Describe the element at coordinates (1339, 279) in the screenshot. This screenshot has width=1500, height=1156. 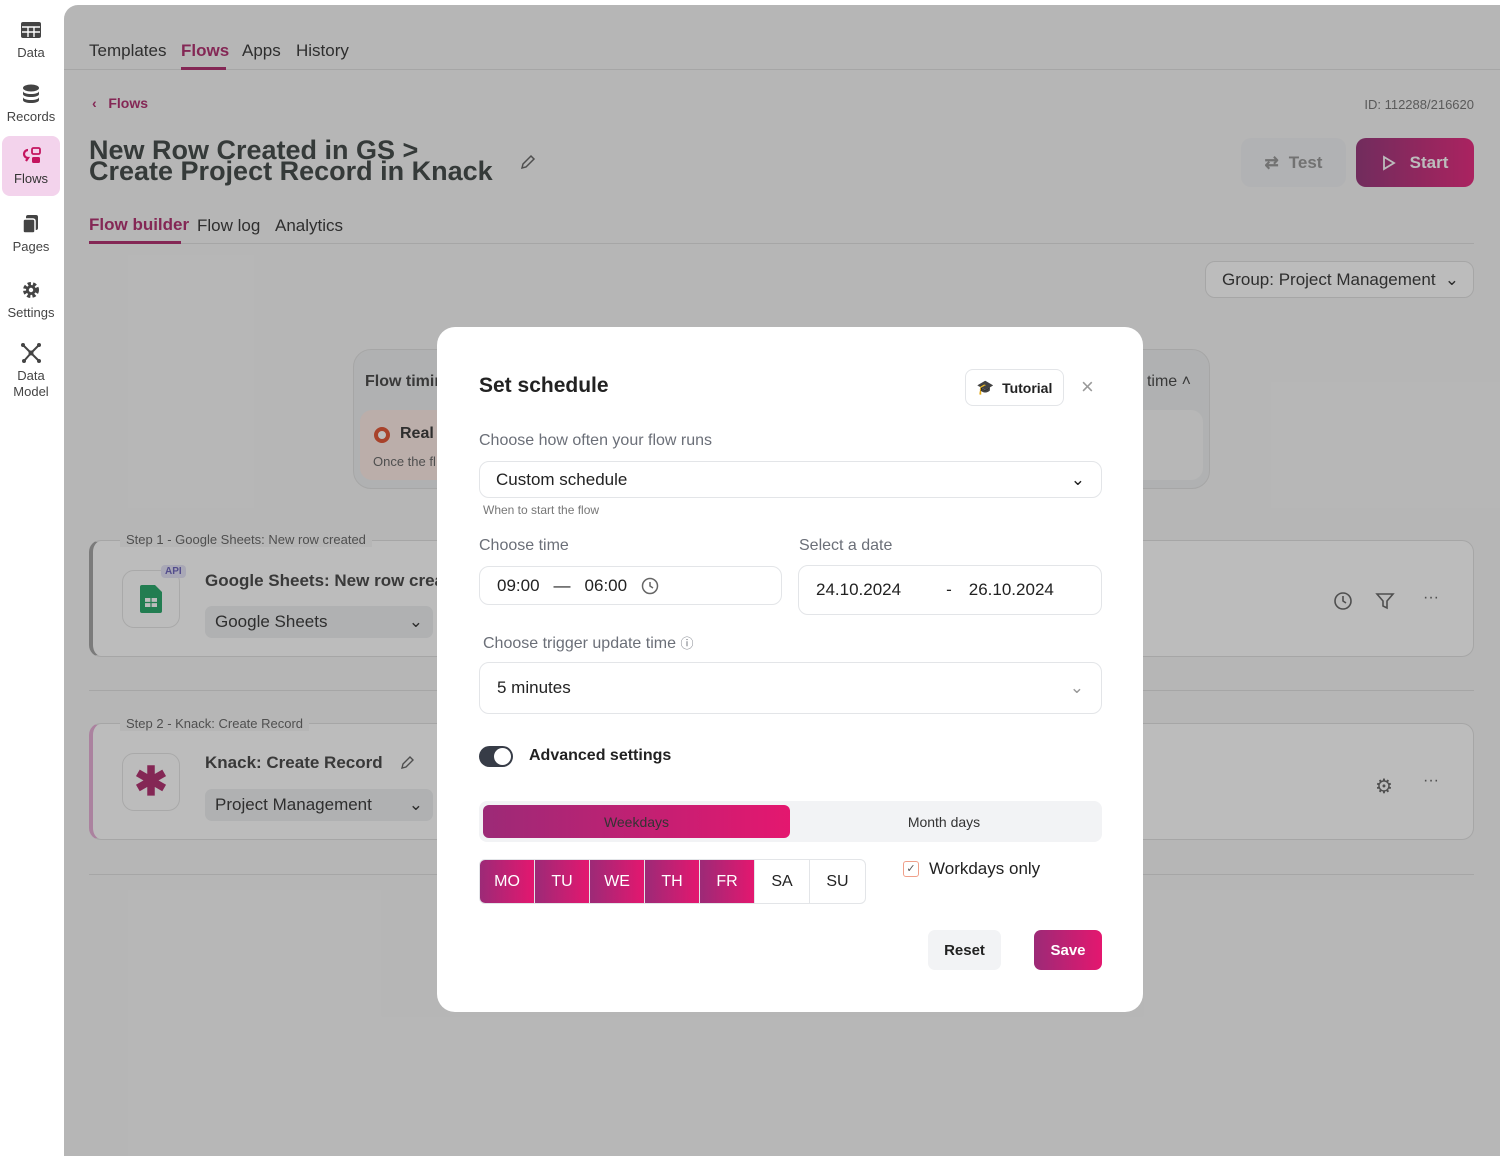
I see `group-select: Group: Project Management ⌄` at that location.